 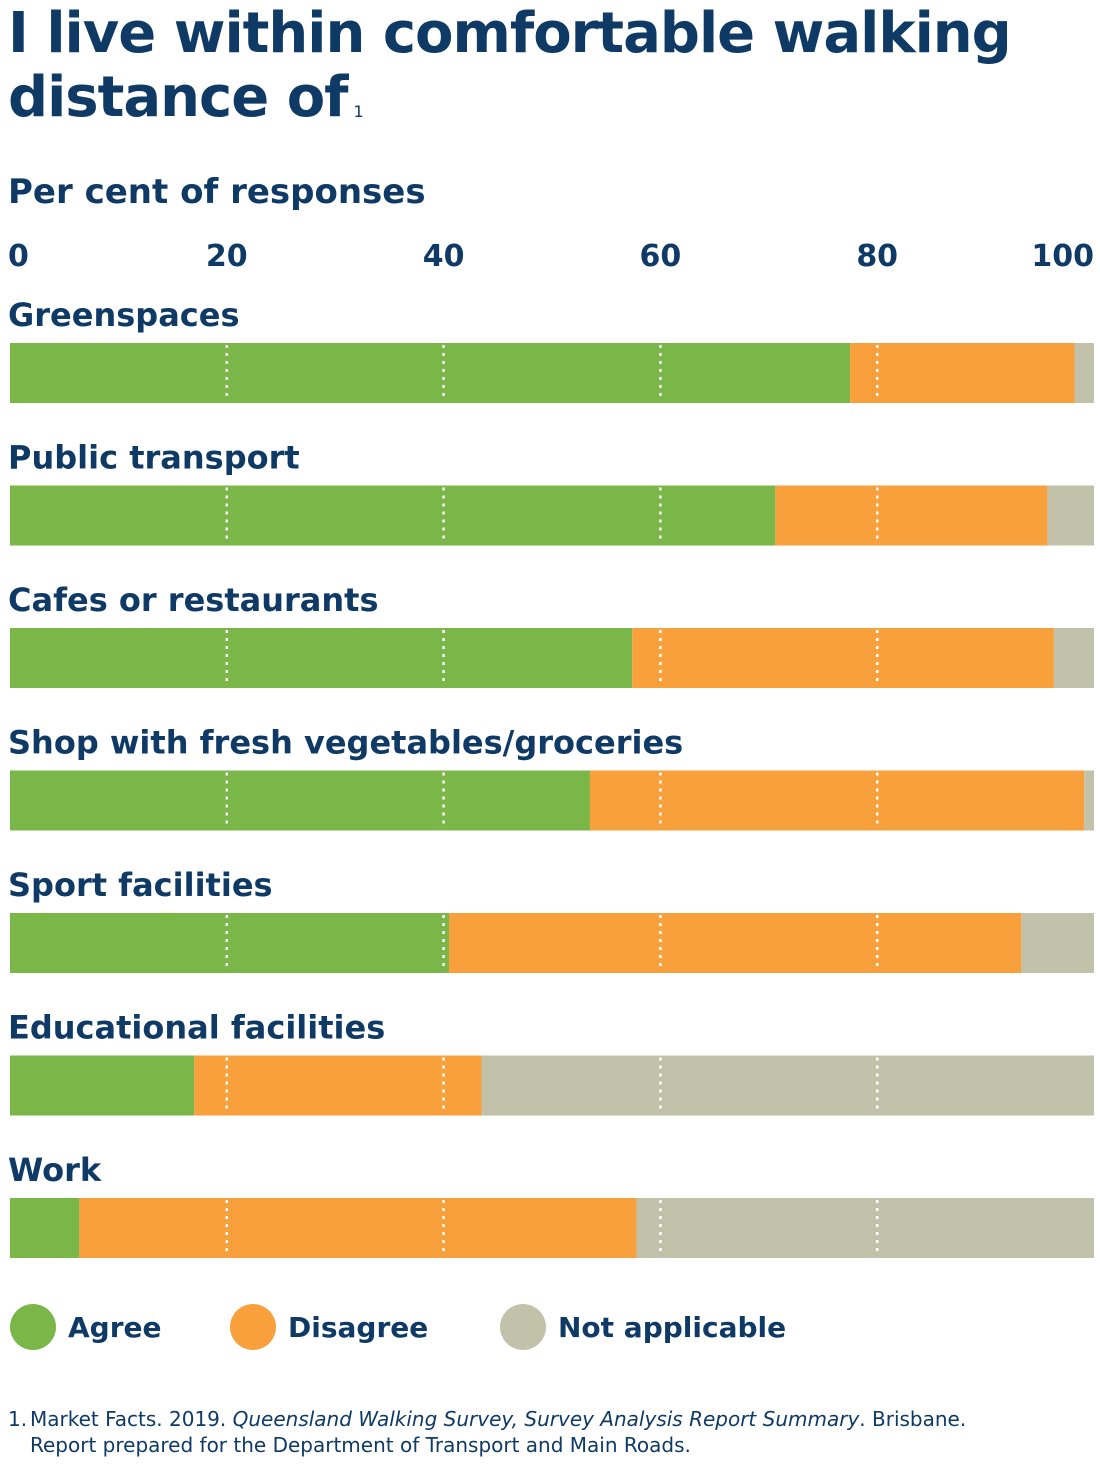 I want to click on legend-label-agree: Agree, so click(x=115, y=1327).